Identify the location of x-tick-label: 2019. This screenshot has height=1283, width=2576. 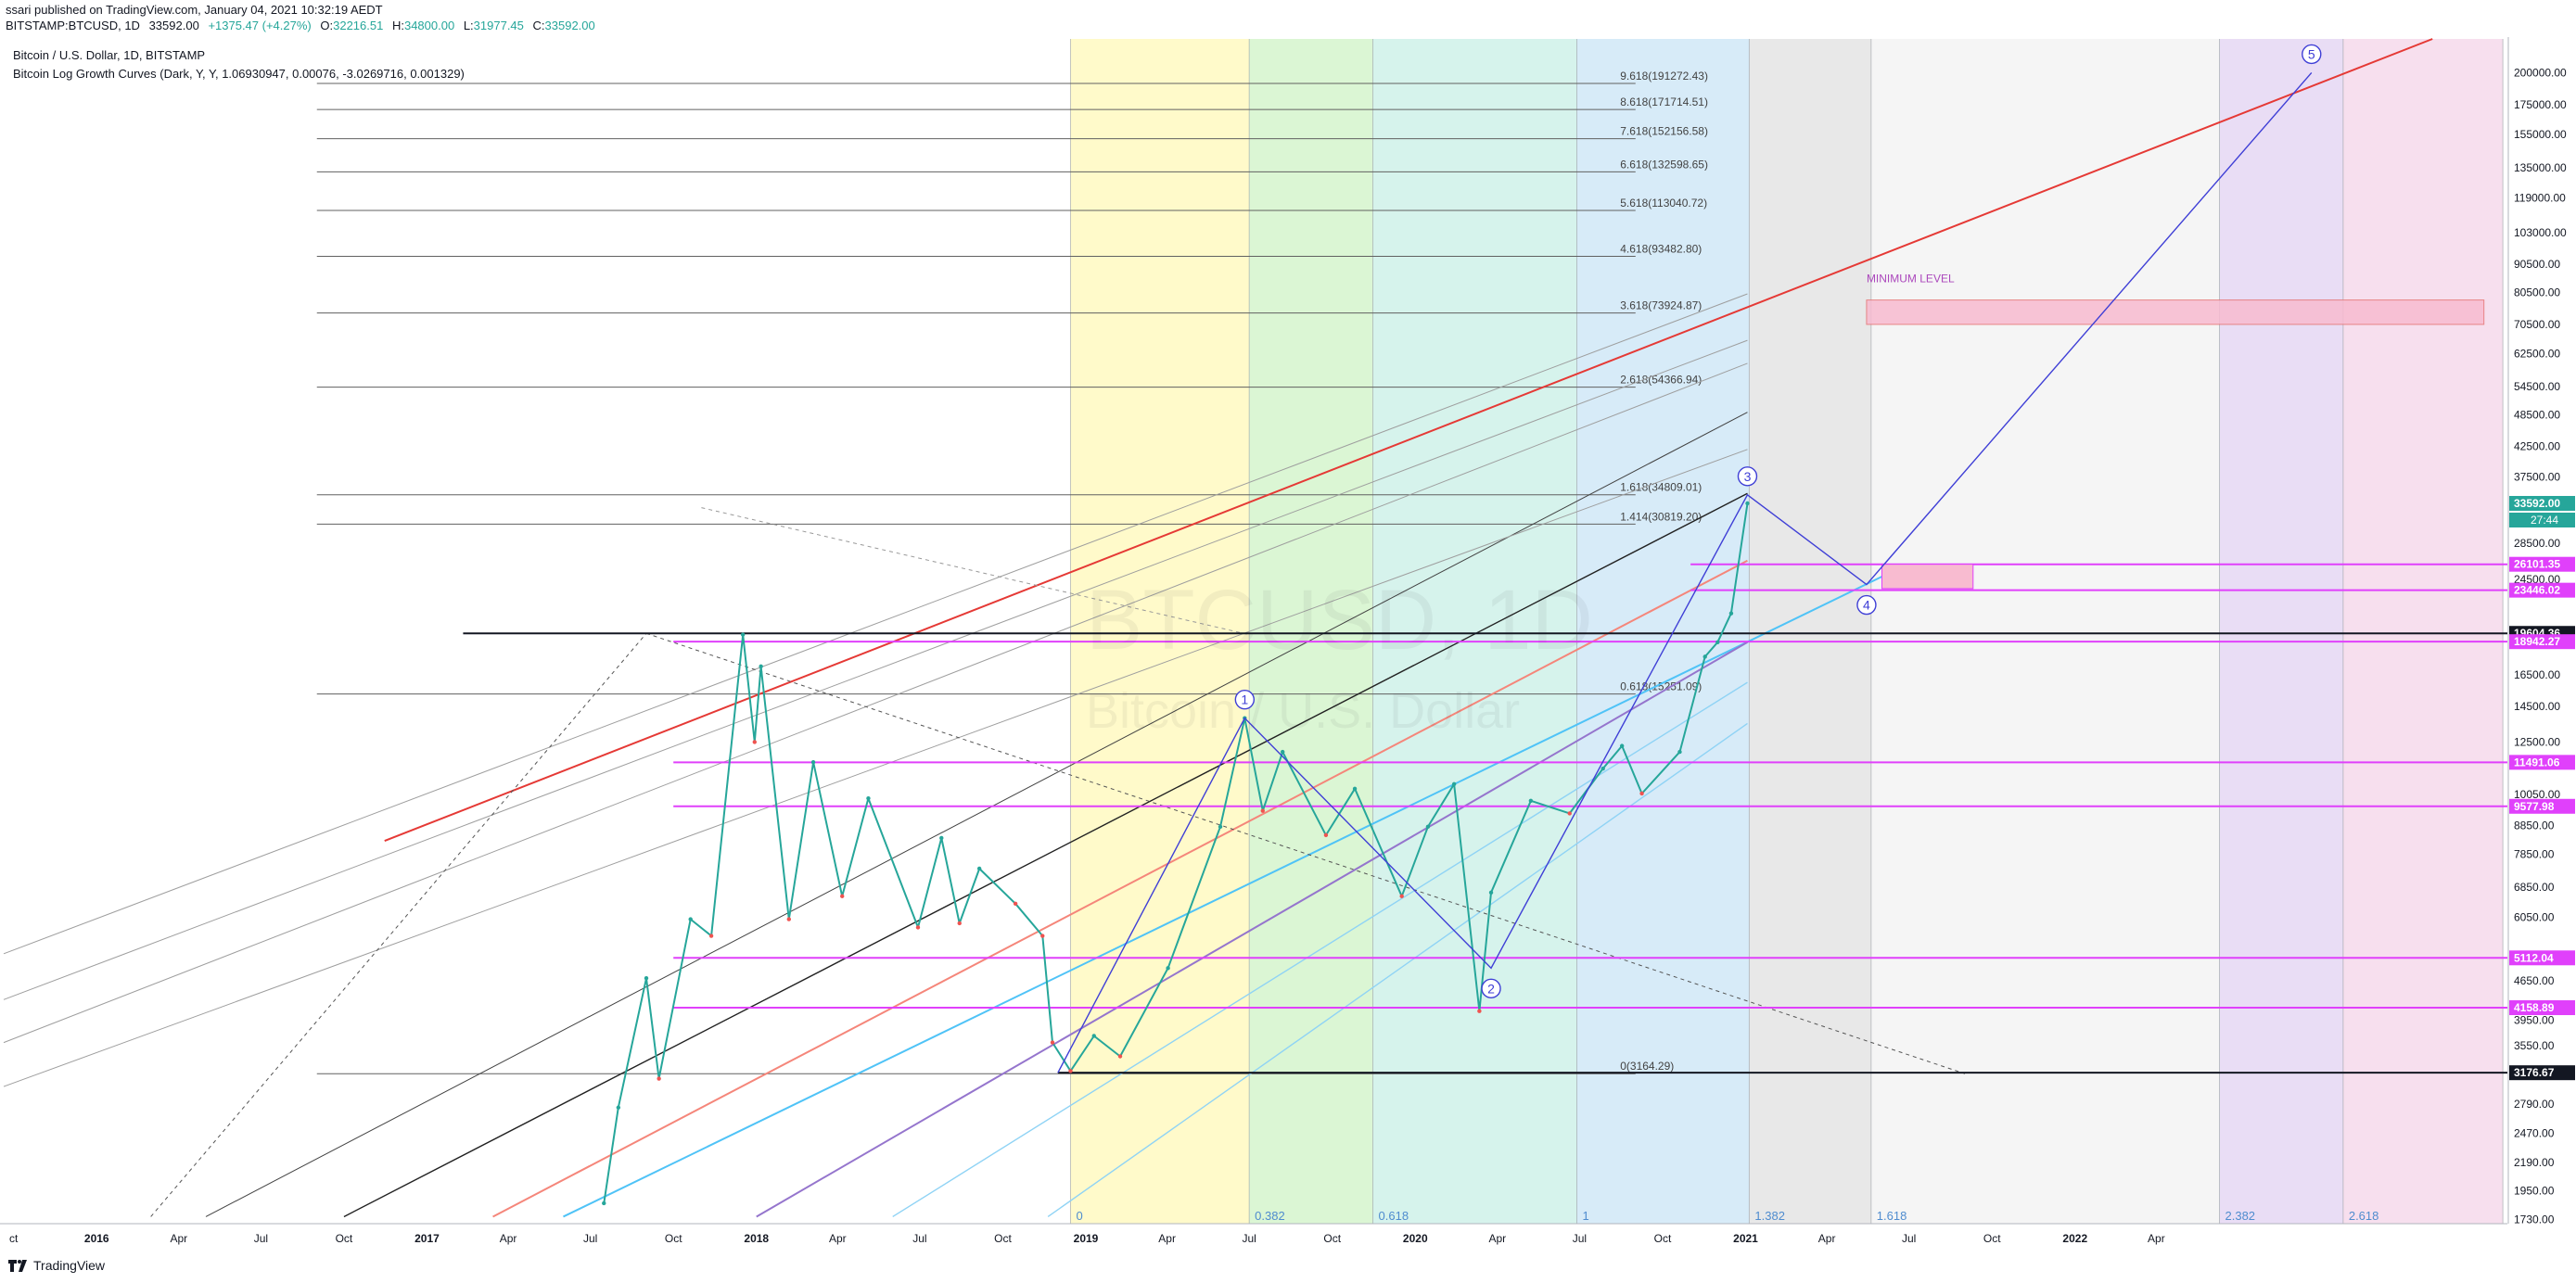
(1086, 1239).